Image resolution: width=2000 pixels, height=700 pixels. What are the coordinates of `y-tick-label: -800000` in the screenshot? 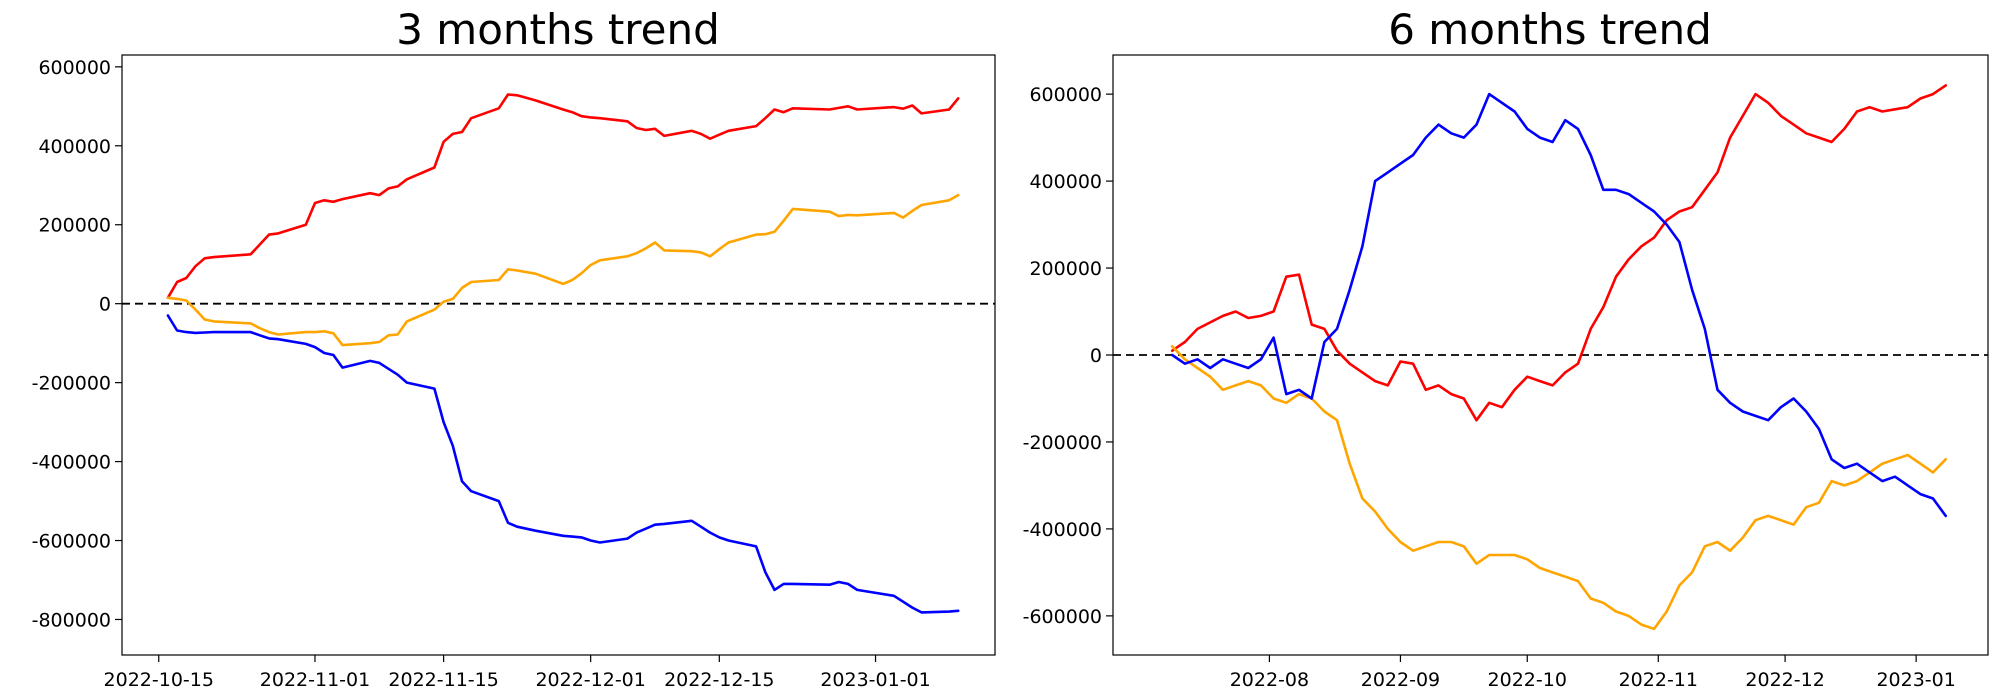 It's located at (71, 620).